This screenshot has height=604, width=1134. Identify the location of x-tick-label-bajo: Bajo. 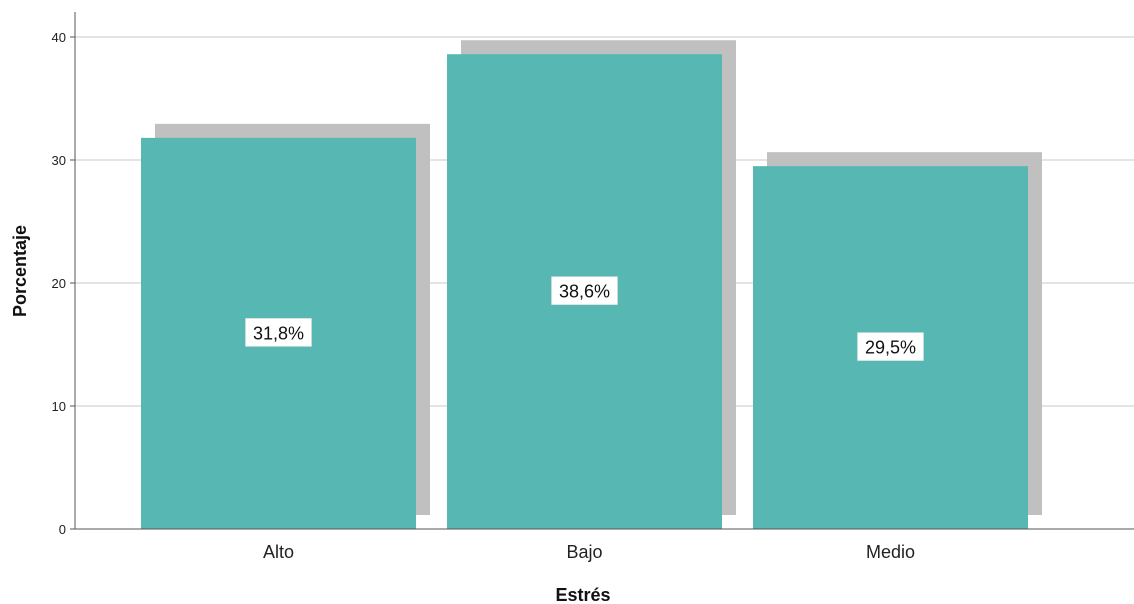
(584, 552).